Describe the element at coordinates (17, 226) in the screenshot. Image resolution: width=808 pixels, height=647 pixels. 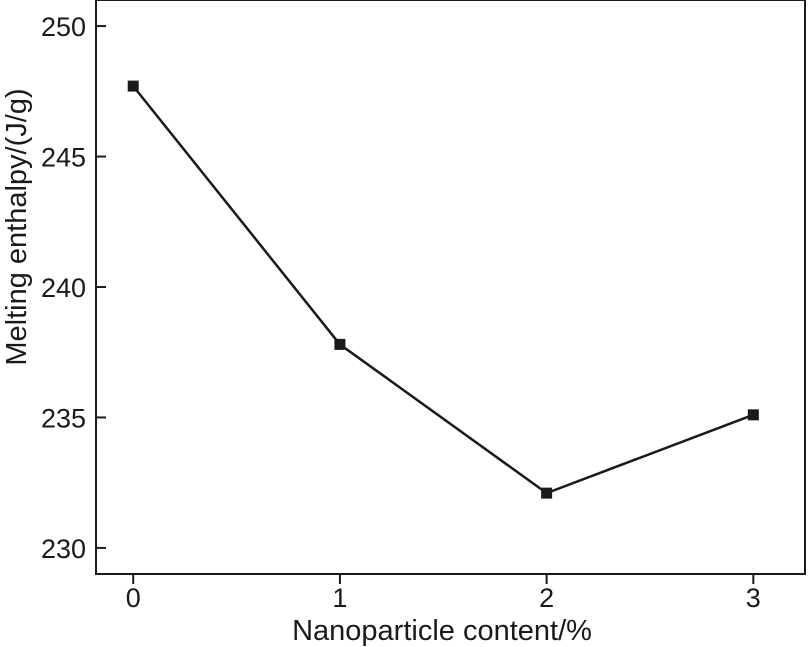
I see `y-axis-label: Melting enthalpy/(J/g)` at that location.